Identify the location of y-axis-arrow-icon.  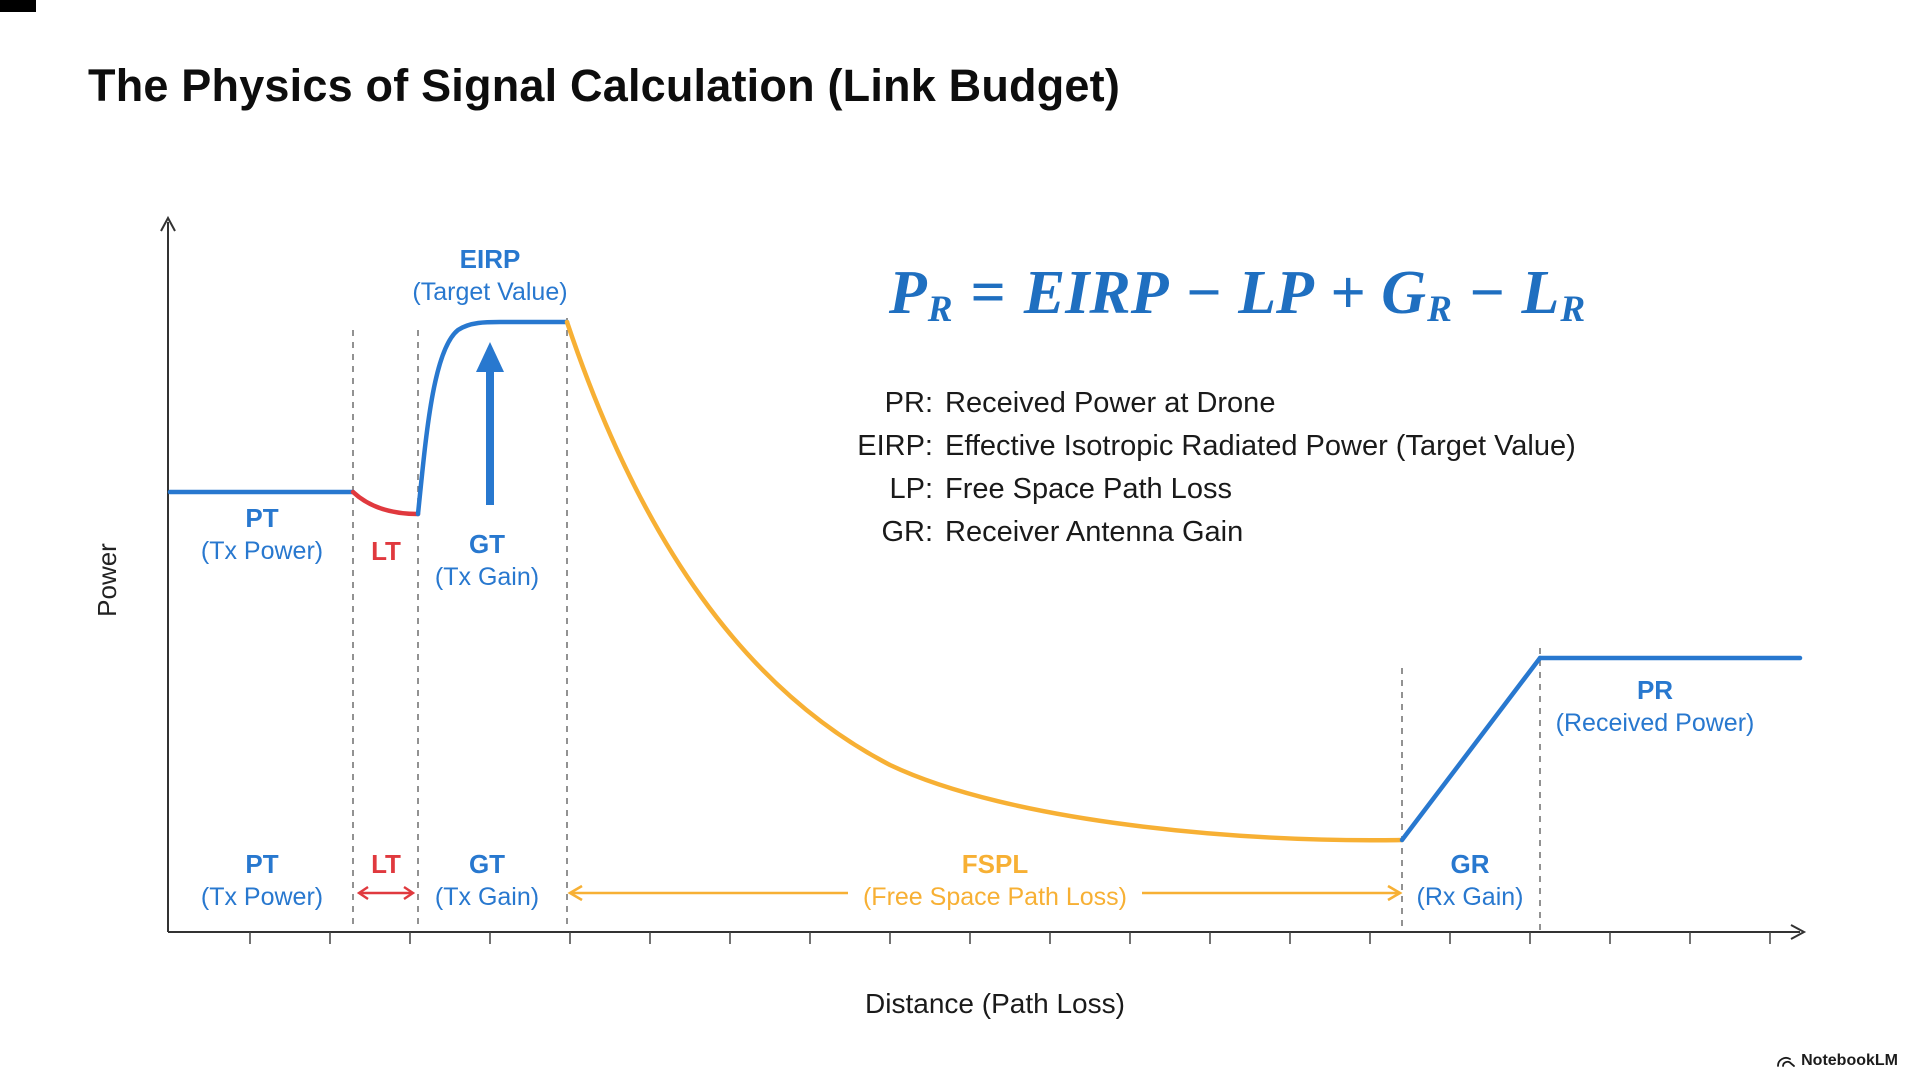
(168, 223).